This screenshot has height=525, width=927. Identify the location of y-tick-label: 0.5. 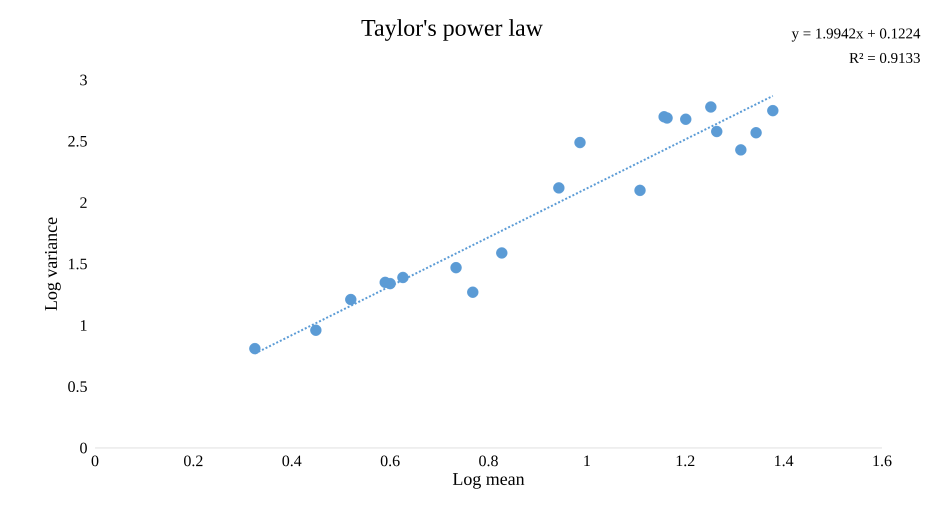
(77, 386).